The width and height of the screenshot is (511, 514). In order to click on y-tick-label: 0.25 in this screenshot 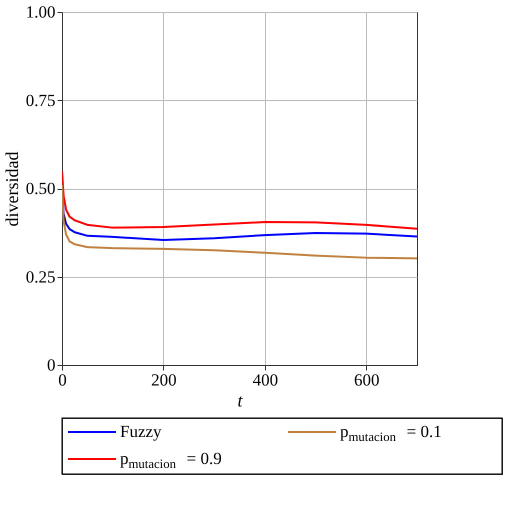, I will do `click(41, 276)`.